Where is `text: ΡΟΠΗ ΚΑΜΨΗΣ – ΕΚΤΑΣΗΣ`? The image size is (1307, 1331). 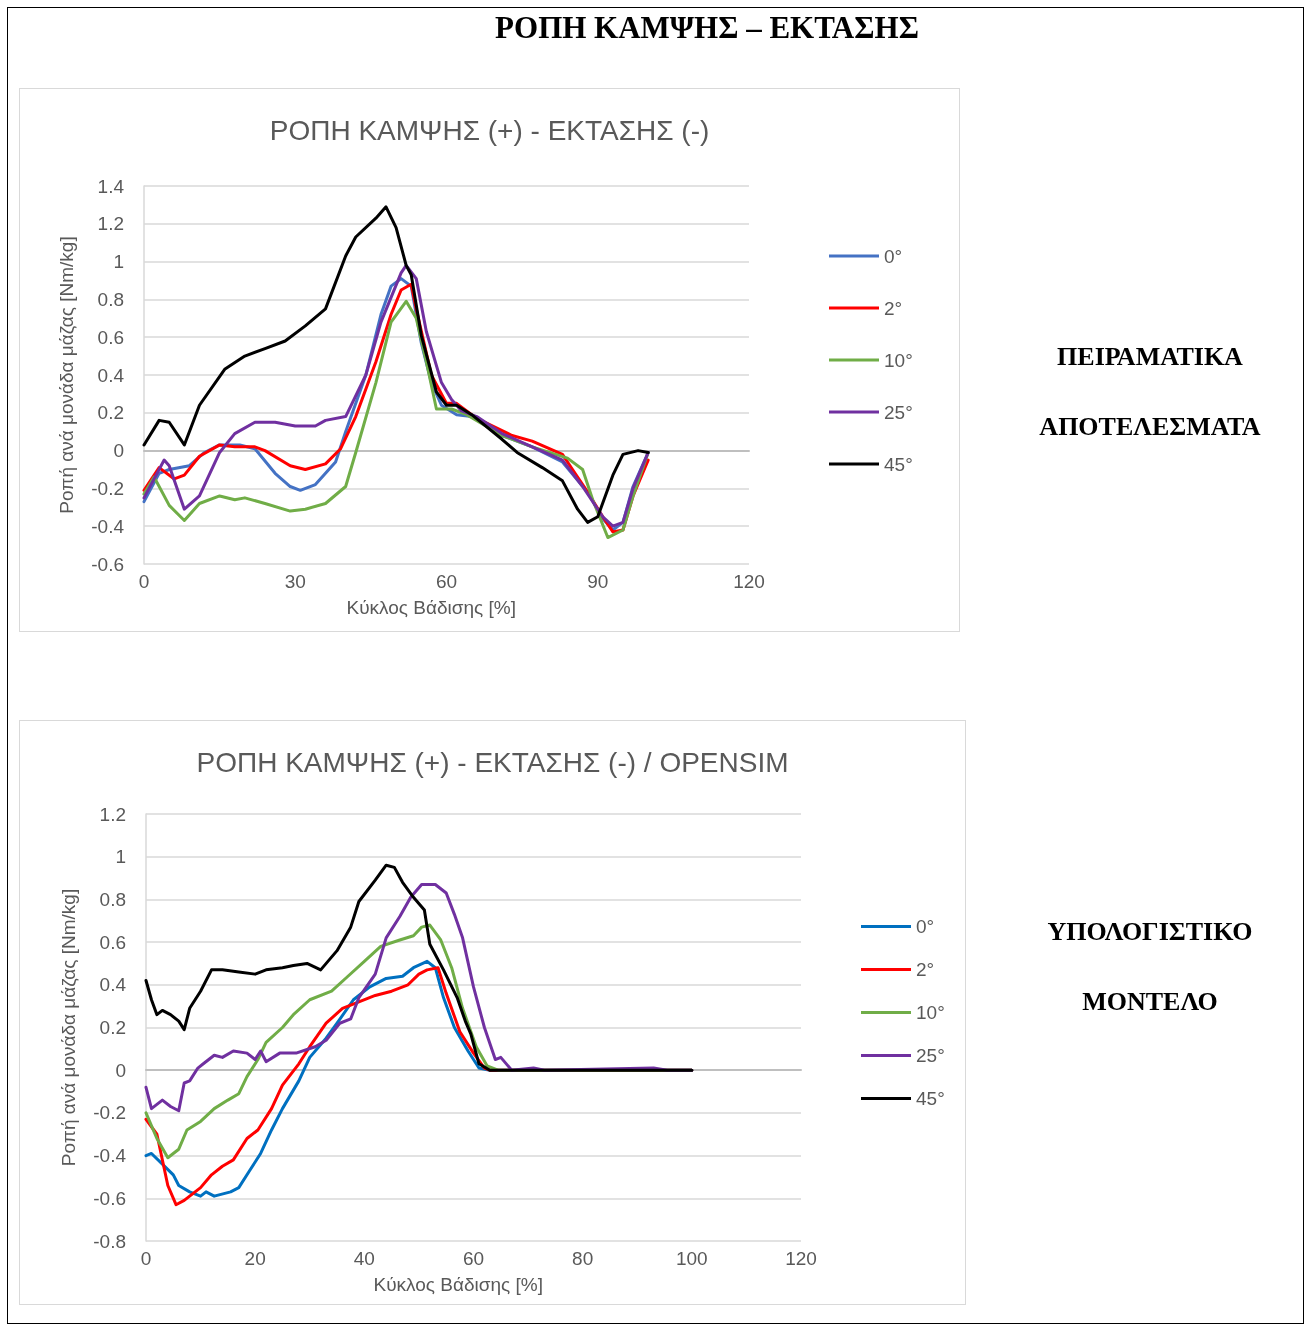
text: ΡΟΠΗ ΚΑΜΨΗΣ – ΕΚΤΑΣΗΣ is located at coordinates (707, 28).